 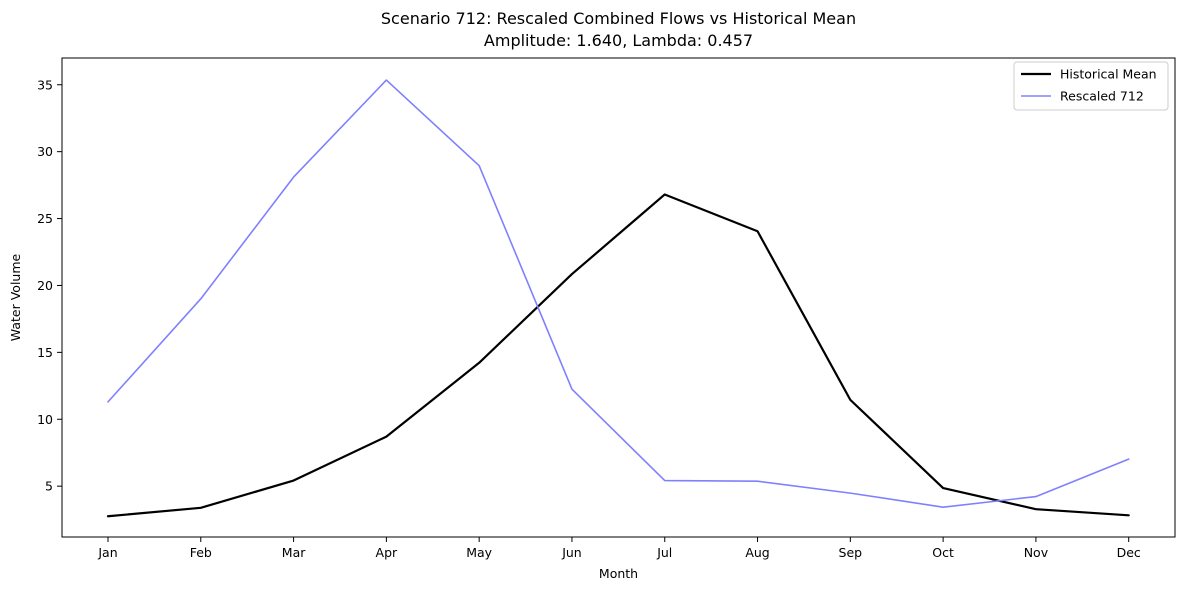 What do you see at coordinates (387, 552) in the screenshot?
I see `x-tick-label-apr: Apr` at bounding box center [387, 552].